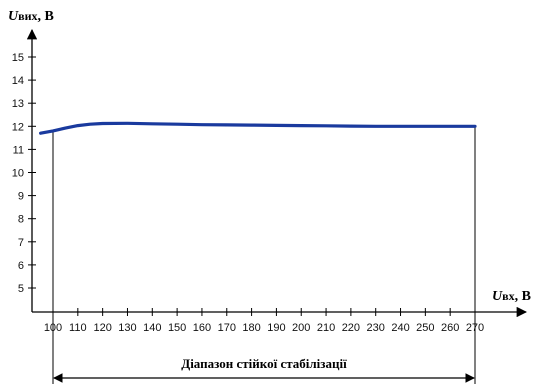 The width and height of the screenshot is (538, 387). I want to click on x-tick-label: 250, so click(425, 328).